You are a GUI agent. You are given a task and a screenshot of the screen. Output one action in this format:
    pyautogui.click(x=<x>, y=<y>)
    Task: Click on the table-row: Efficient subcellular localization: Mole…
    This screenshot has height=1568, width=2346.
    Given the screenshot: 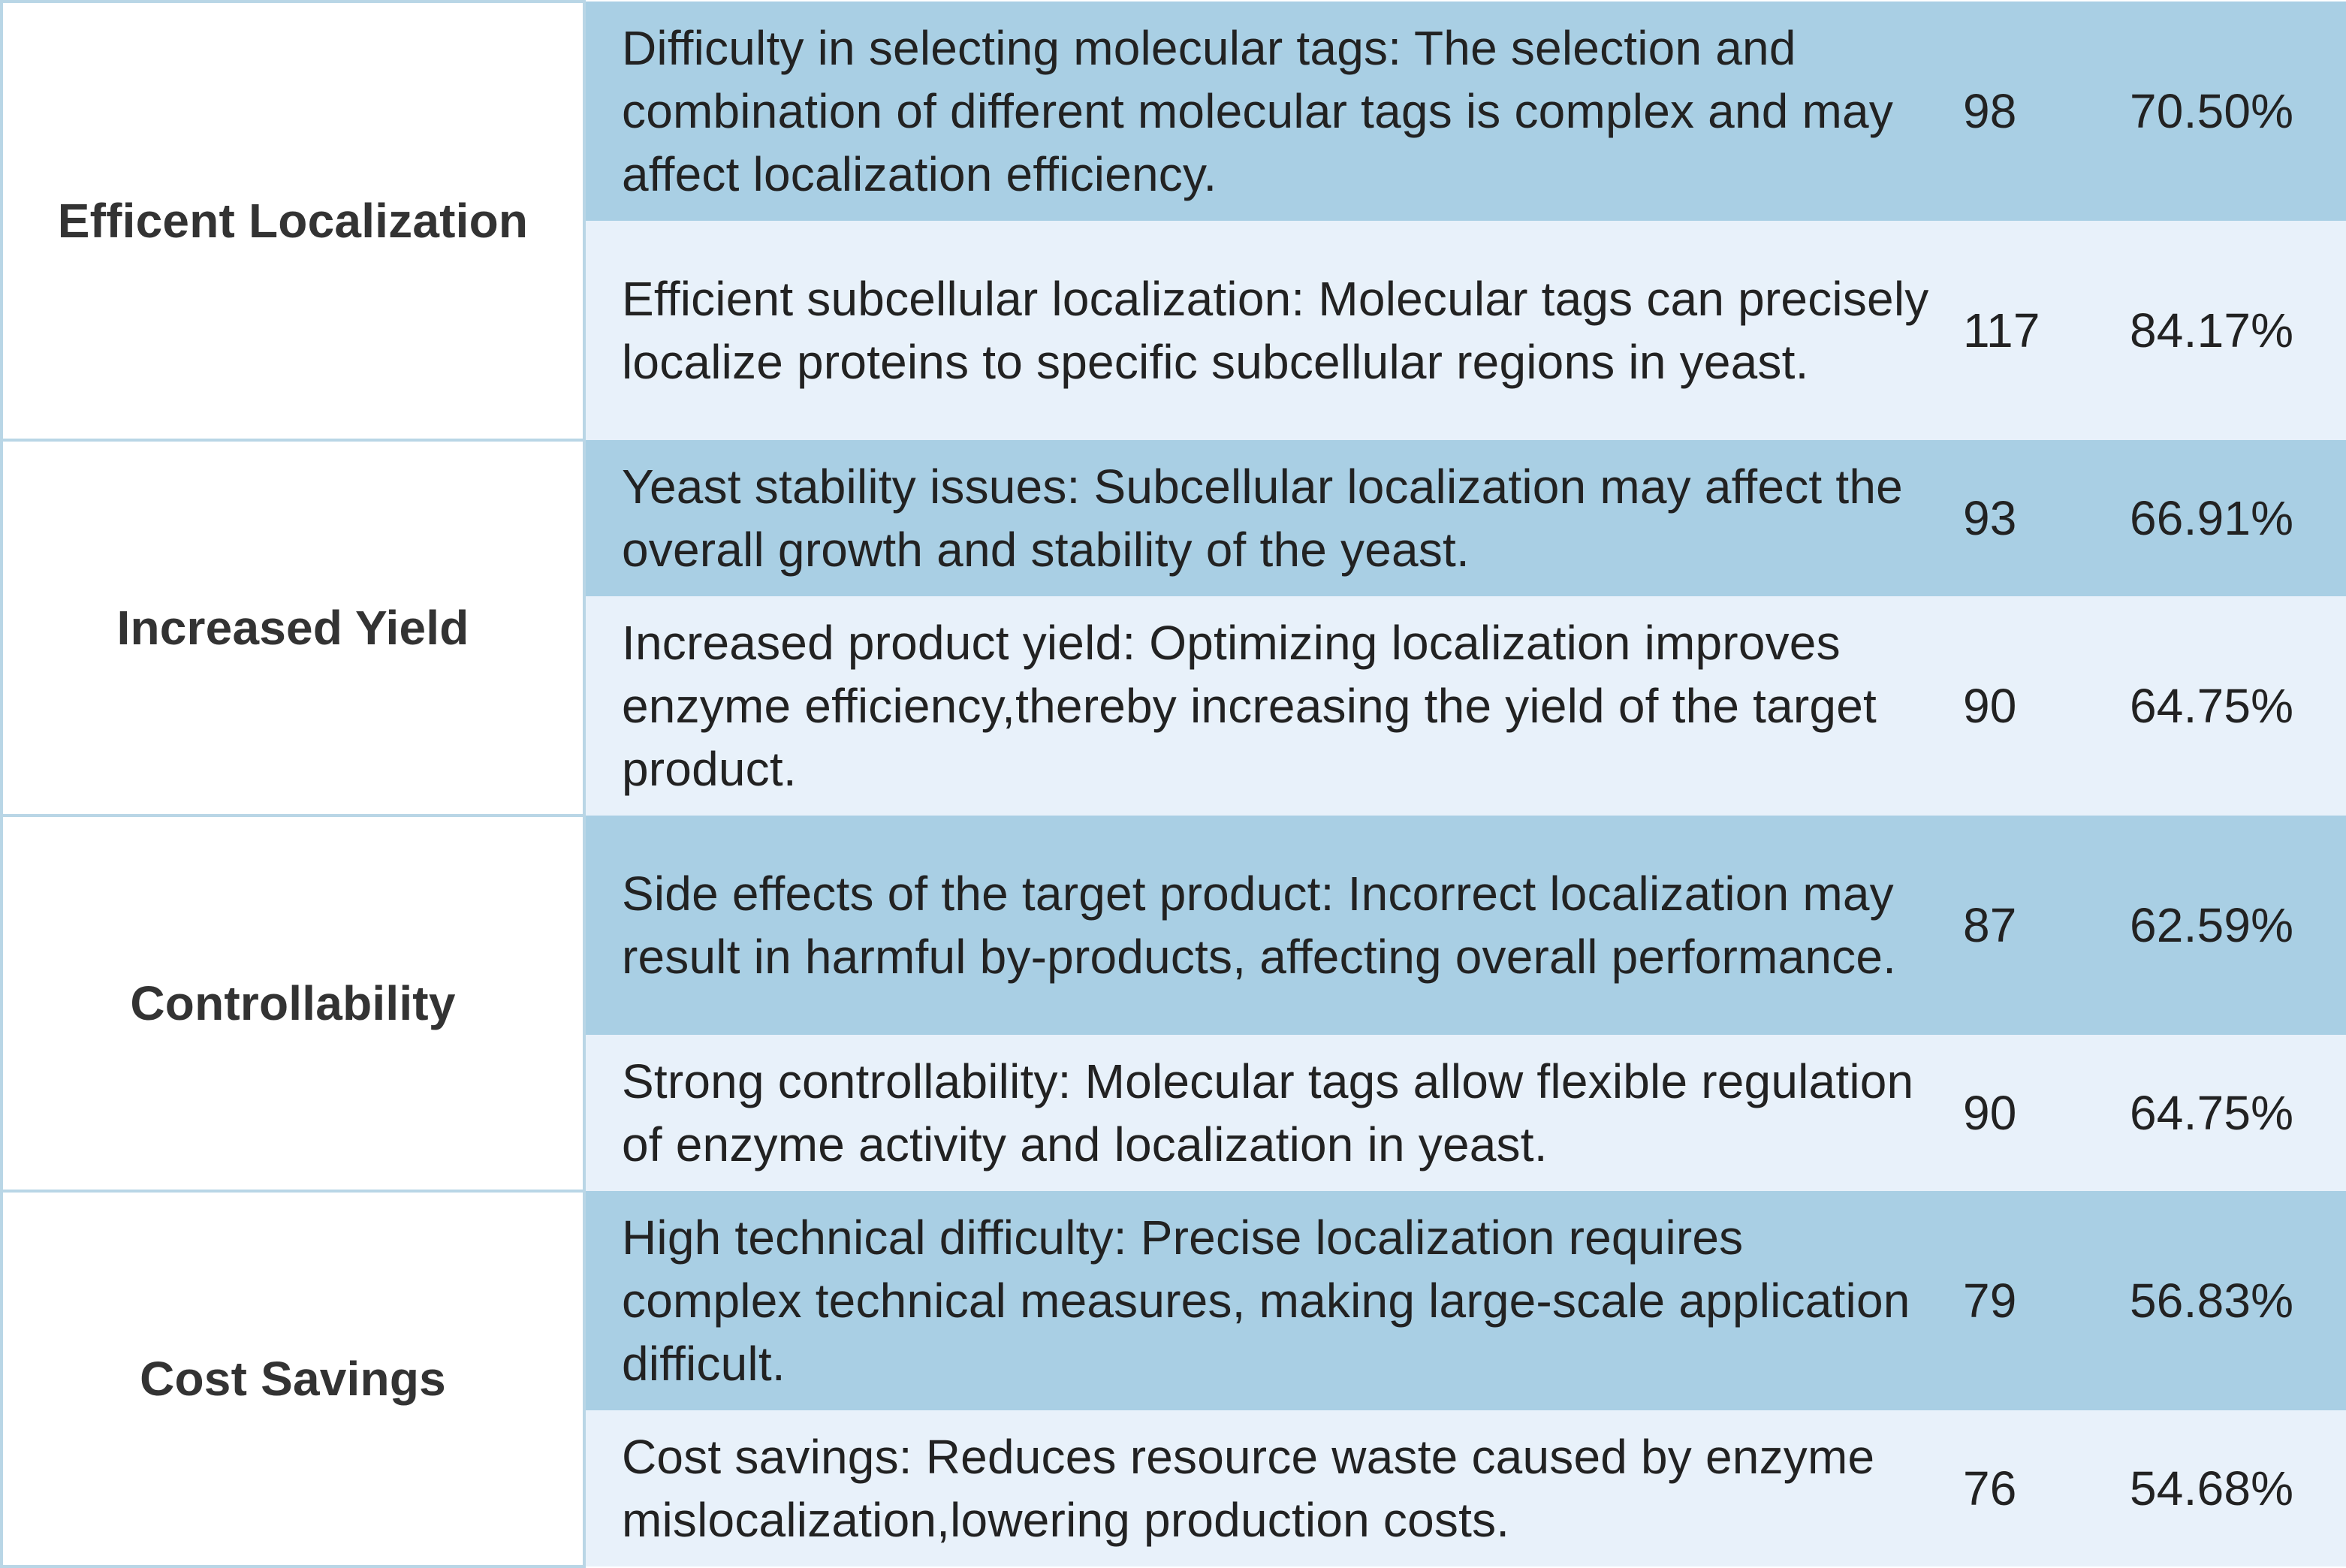 What is the action you would take?
    pyautogui.click(x=1174, y=330)
    